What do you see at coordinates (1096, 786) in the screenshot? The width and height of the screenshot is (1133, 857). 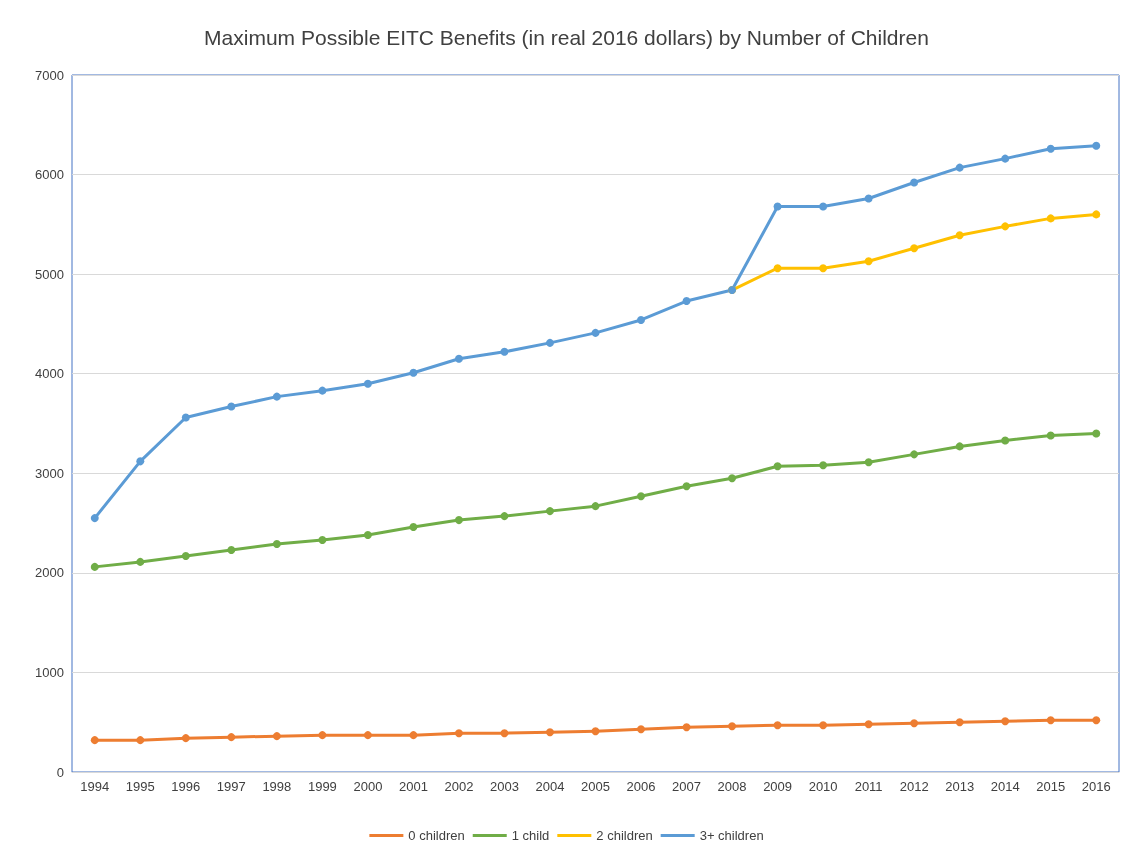 I see `x-tick-label: 2016` at bounding box center [1096, 786].